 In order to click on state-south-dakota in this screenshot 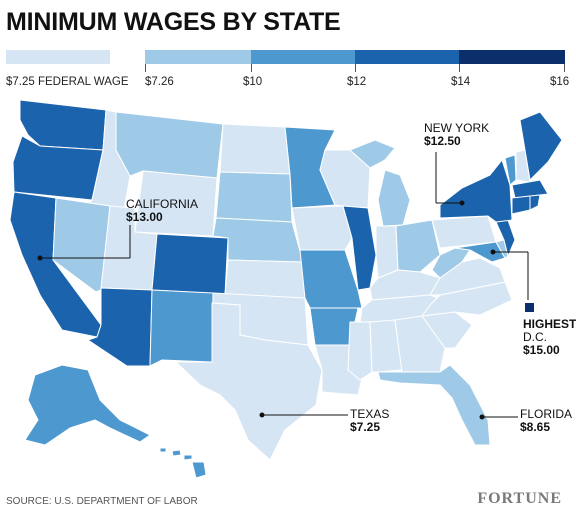, I will do `click(254, 197)`.